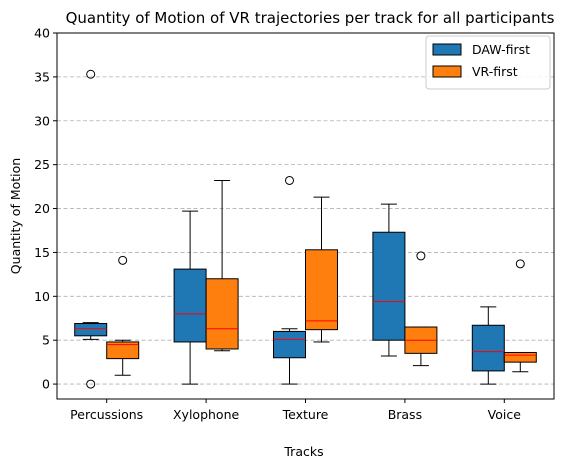 The width and height of the screenshot is (585, 470). What do you see at coordinates (42, 120) in the screenshot?
I see `y-tick-label-30: 30` at bounding box center [42, 120].